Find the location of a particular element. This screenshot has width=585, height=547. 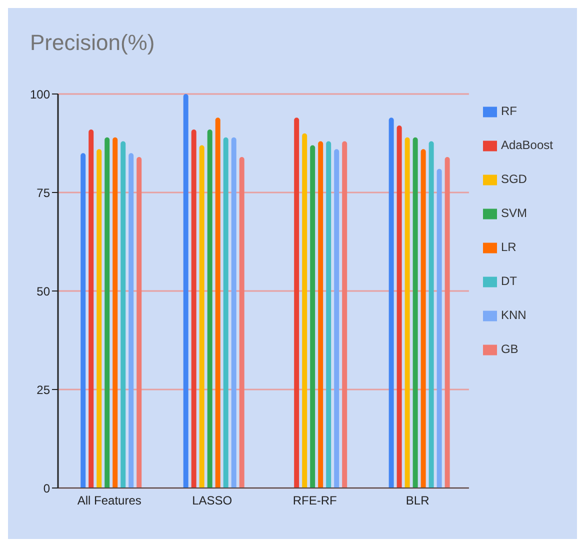

x-tick-label: RFE-RF is located at coordinates (314, 501).